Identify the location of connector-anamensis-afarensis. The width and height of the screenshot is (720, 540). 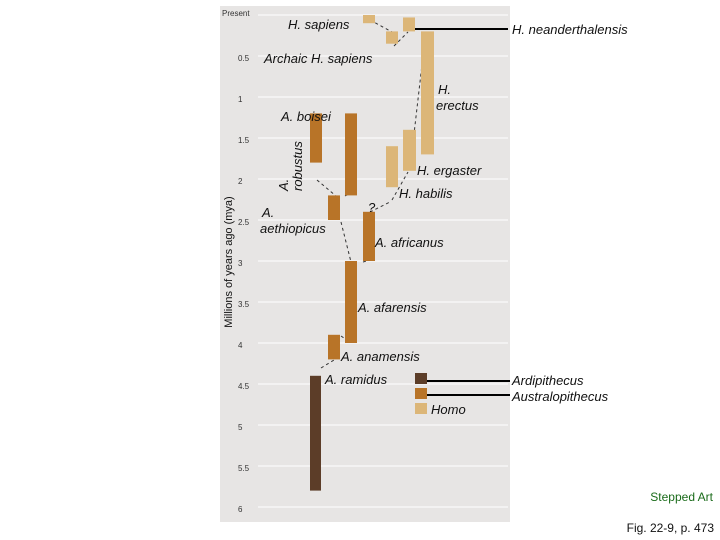
(345, 339).